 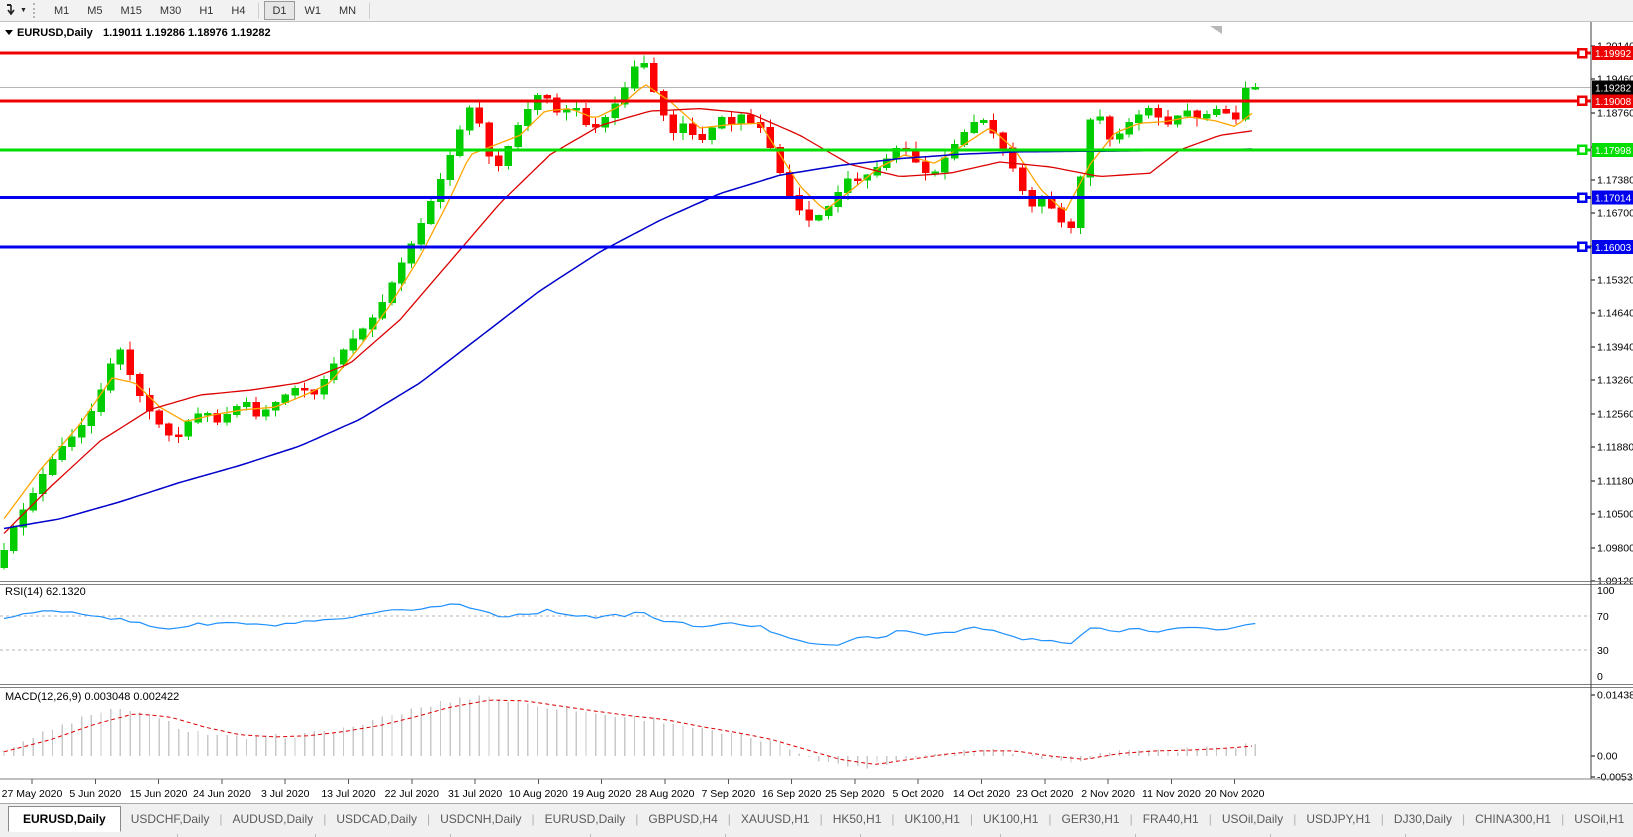 I want to click on timeframe-button-d1: D1, so click(x=279, y=10).